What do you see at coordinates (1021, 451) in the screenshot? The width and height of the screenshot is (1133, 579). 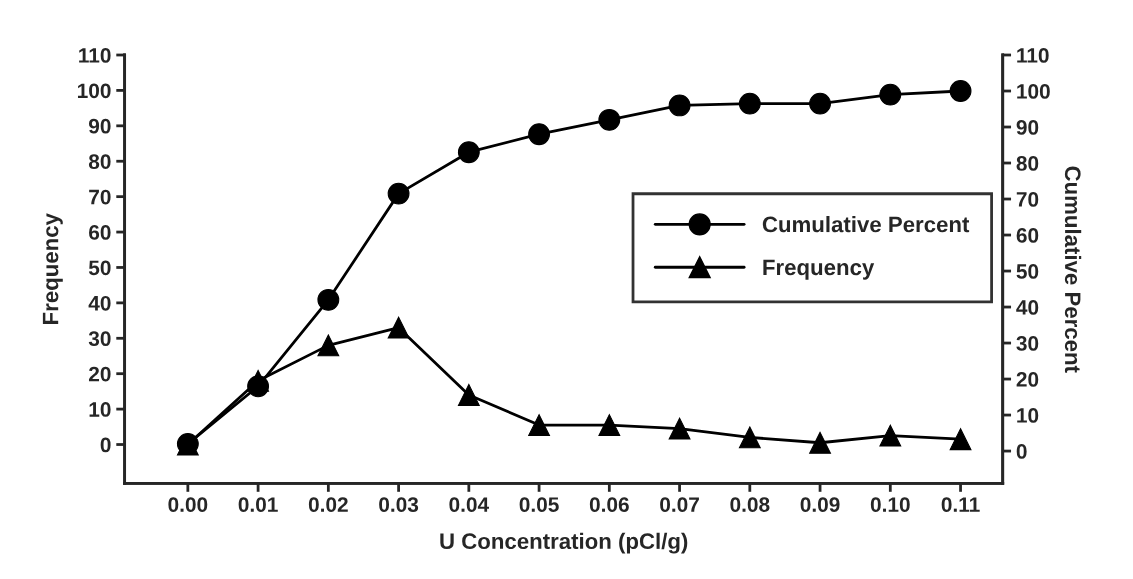 I see `y2-tick-label: 0` at bounding box center [1021, 451].